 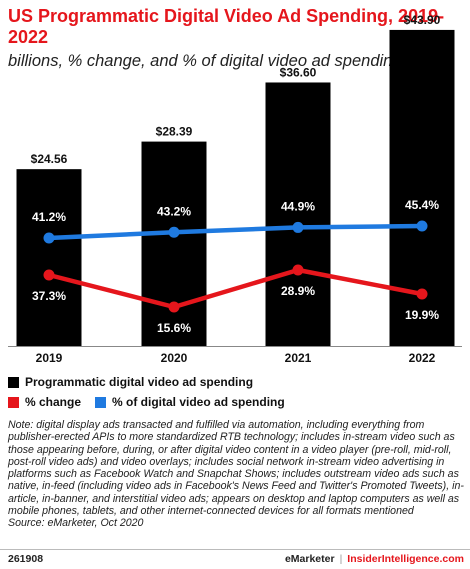 What do you see at coordinates (49, 217) in the screenshot?
I see `share-label-2019: 41.2%` at bounding box center [49, 217].